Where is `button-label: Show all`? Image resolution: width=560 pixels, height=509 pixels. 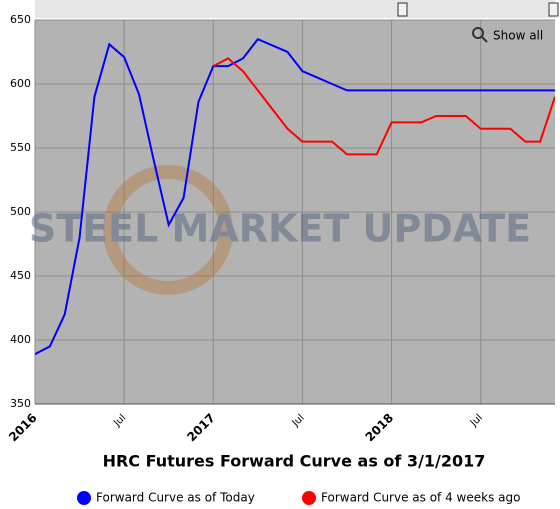 button-label: Show all is located at coordinates (518, 36).